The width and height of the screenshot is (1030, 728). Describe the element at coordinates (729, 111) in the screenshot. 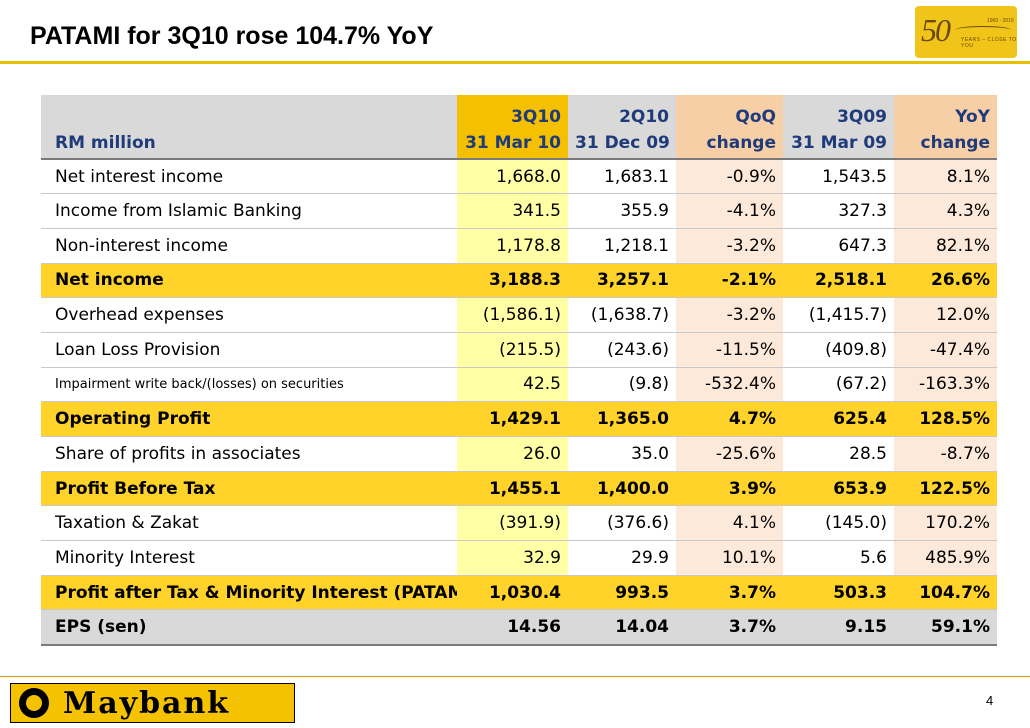

I see `header-qoq: QoQ` at that location.